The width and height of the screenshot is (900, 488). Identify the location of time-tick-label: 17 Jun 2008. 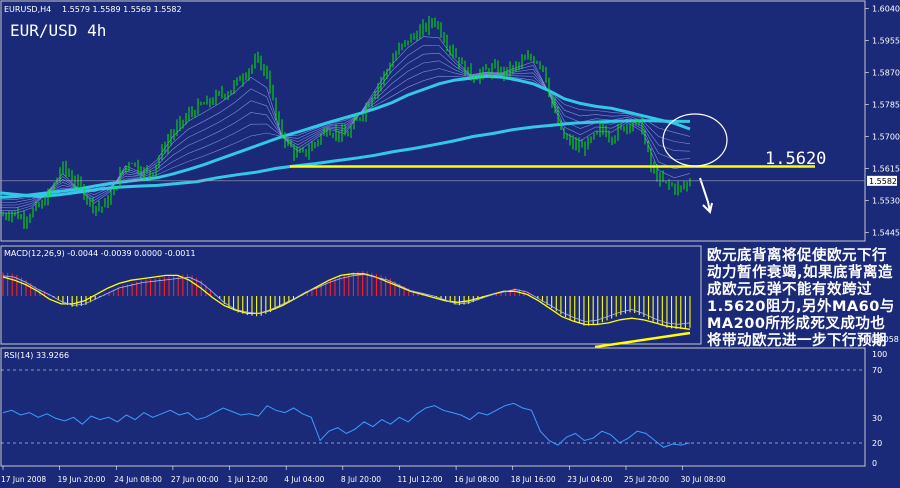
(23, 479).